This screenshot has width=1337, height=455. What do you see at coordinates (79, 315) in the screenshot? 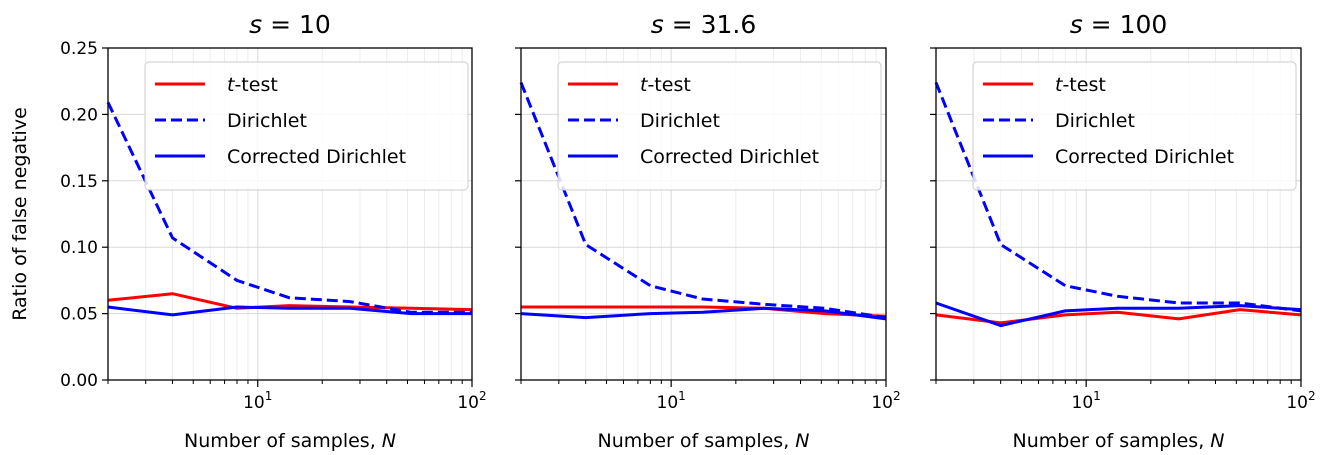
I see `y-tick-label: 0.05` at bounding box center [79, 315].